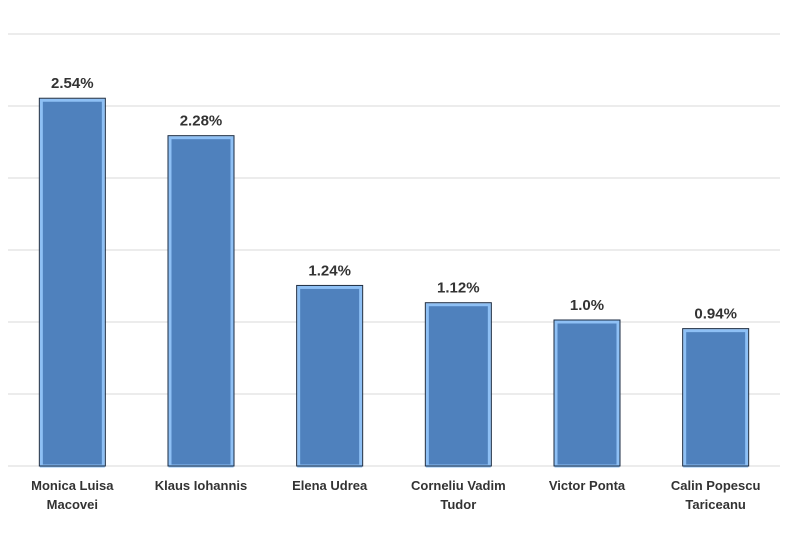 The height and width of the screenshot is (535, 798). I want to click on x-tick-label: Calin Popescu Tariceanu, so click(715, 495).